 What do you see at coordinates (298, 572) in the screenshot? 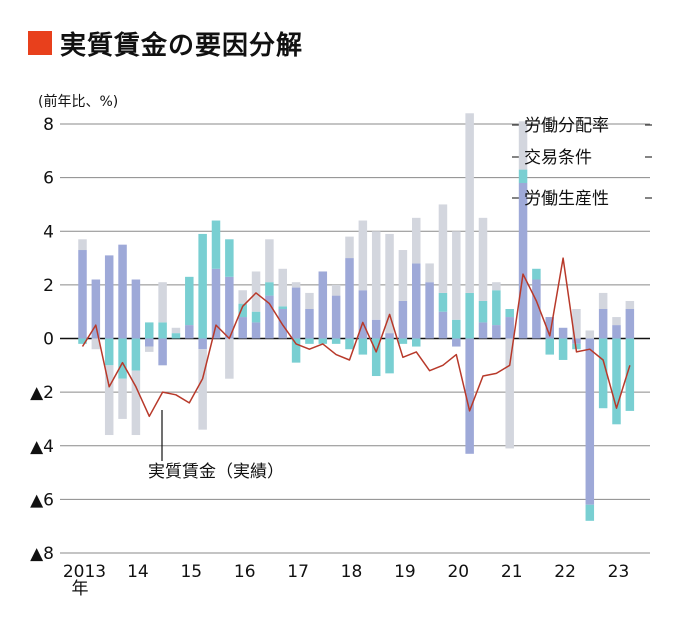
I see `x-tick-label: 17` at bounding box center [298, 572].